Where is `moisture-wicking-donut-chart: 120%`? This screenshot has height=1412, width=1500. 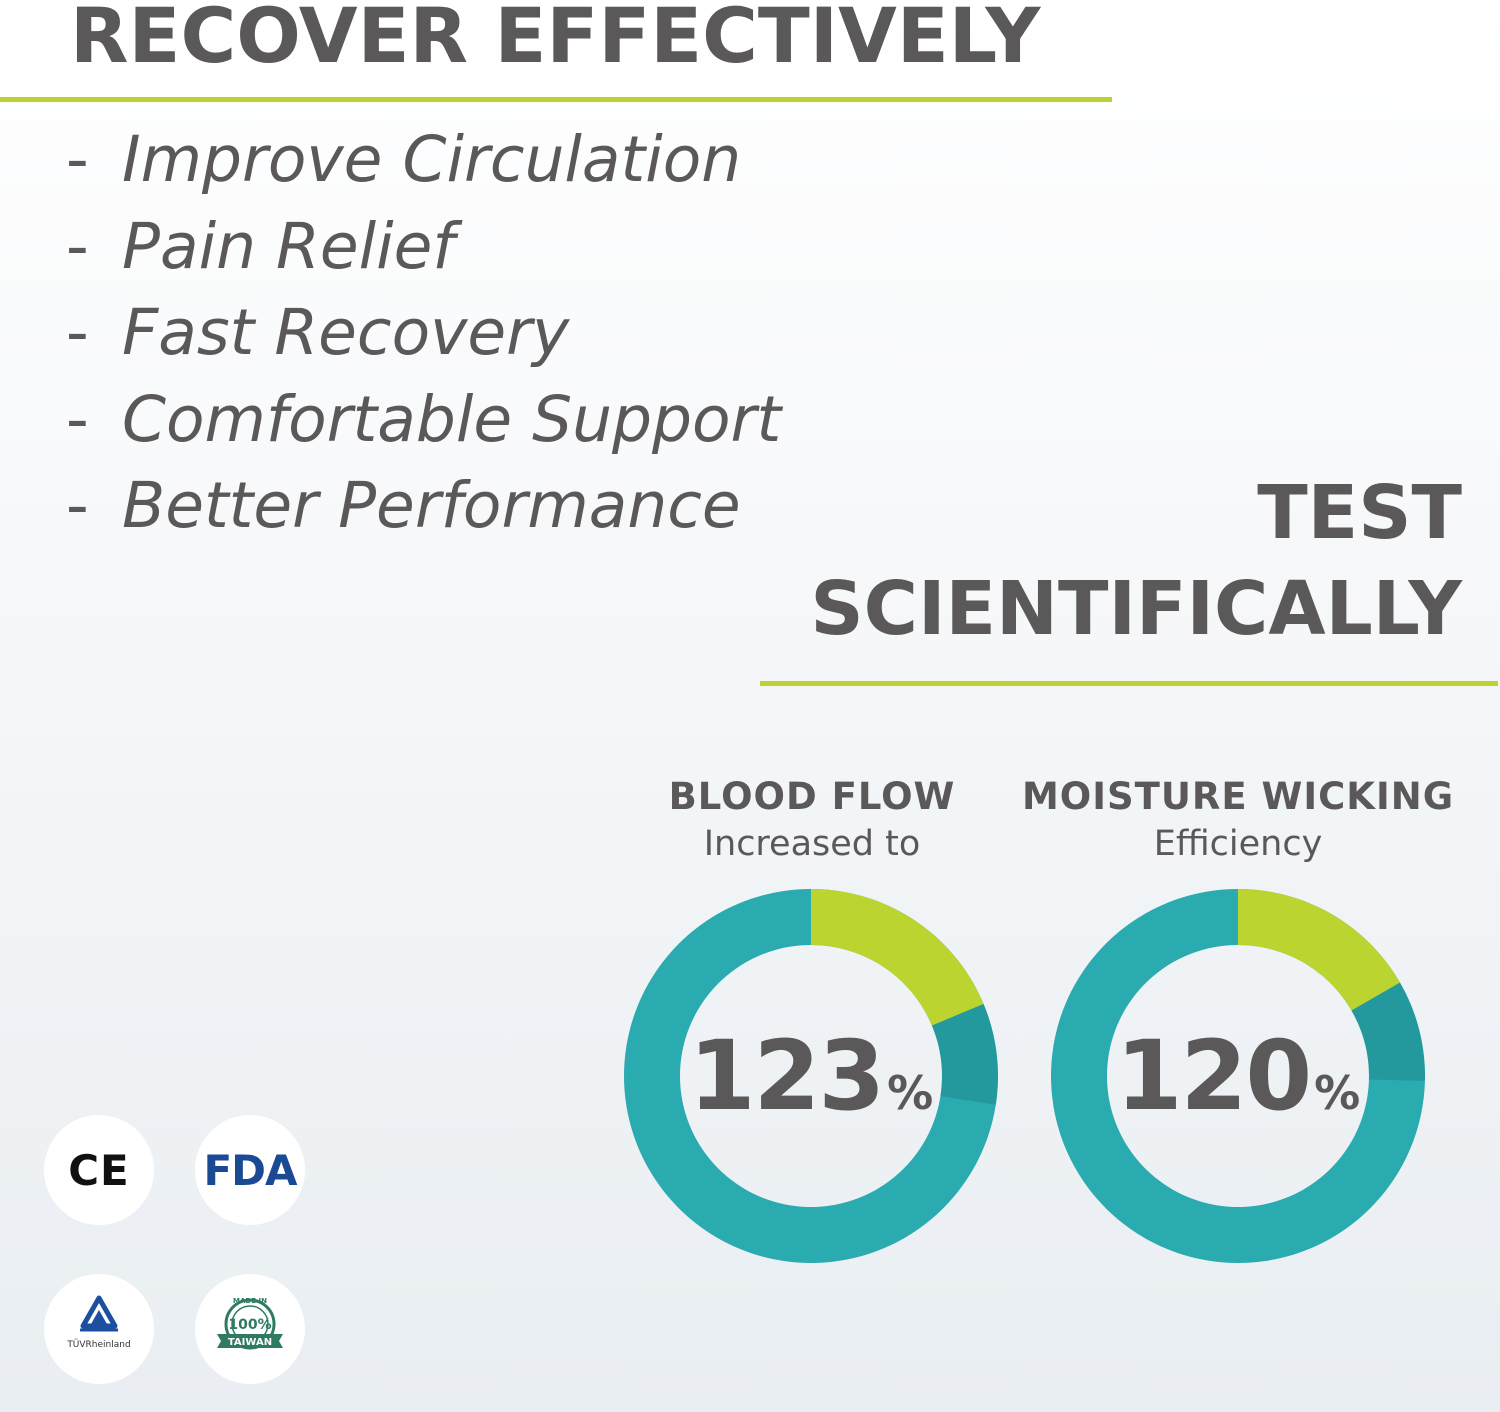
moisture-wicking-donut-chart: 120% is located at coordinates (1238, 1076).